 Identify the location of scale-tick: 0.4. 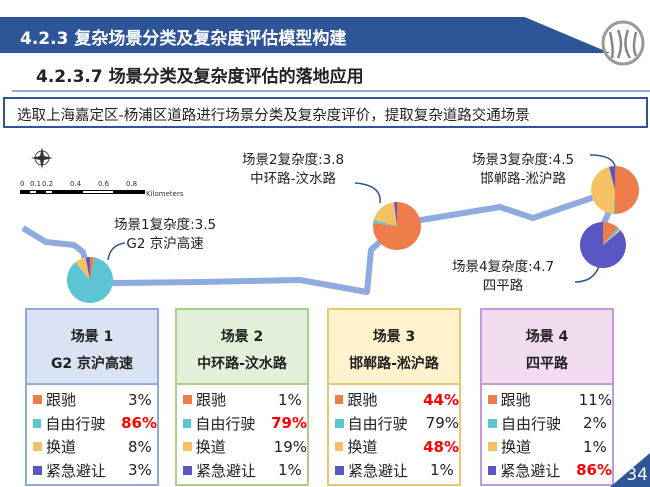
(76, 184).